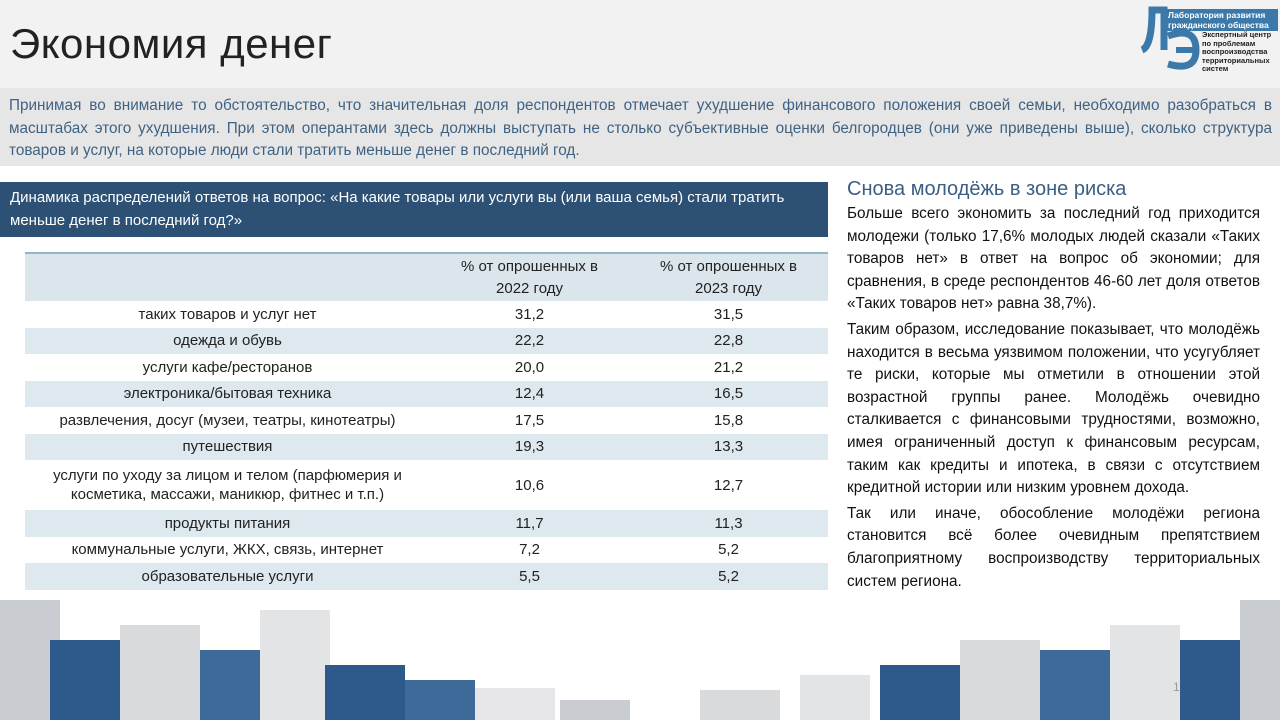 This screenshot has width=1280, height=720. I want to click on value-2023: 16,5, so click(728, 393).